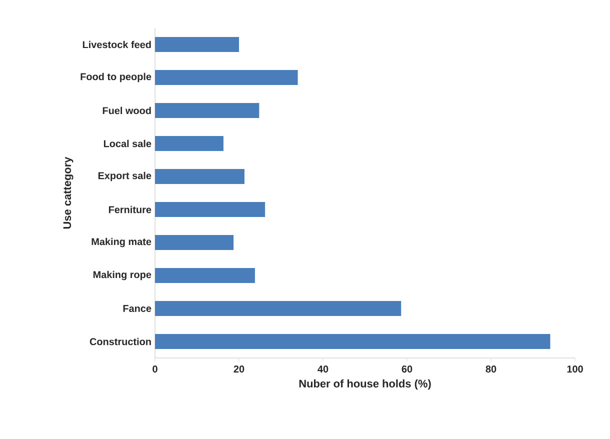  I want to click on x-axis-title: Nuber of house holds (%), so click(365, 384).